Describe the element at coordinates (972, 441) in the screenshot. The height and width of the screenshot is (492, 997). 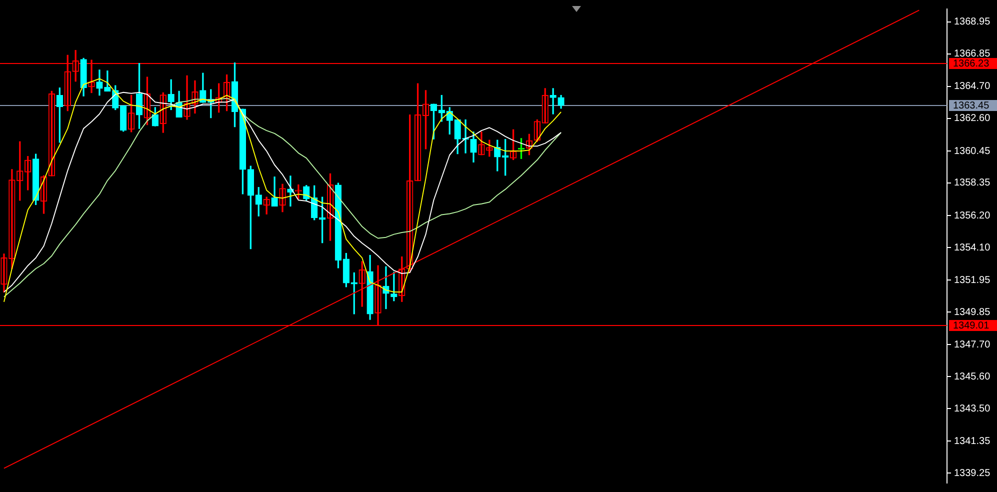
I see `y-tick-label: 1341.35` at that location.